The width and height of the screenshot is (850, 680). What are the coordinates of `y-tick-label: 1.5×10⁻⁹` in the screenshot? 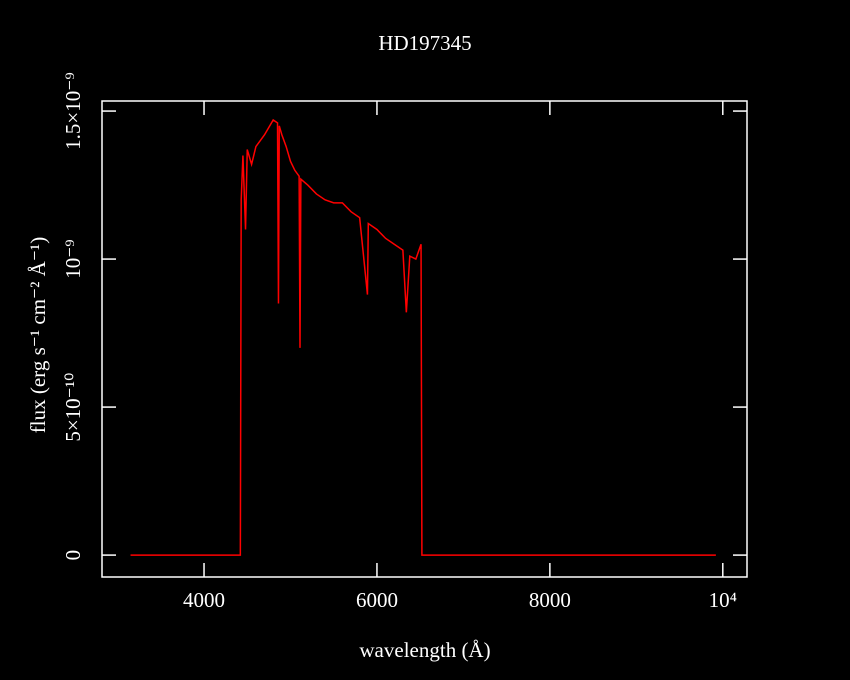 It's located at (73, 110).